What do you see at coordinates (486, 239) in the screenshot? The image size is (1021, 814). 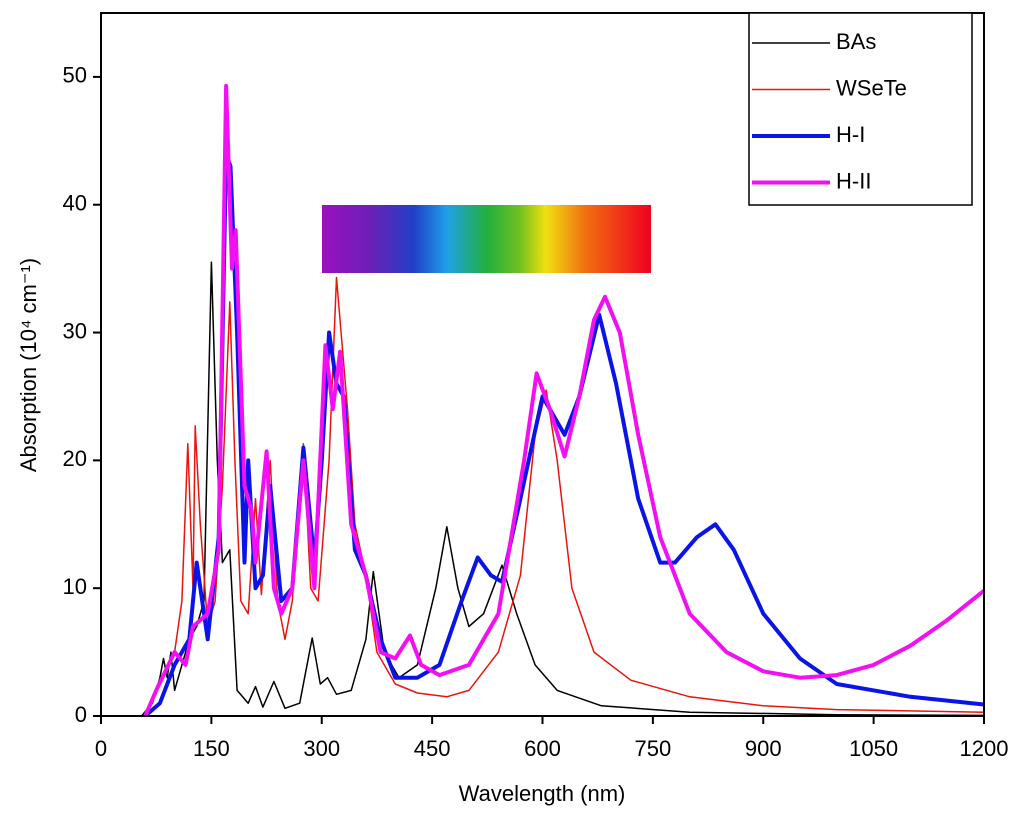 I see `visible-spectrum` at bounding box center [486, 239].